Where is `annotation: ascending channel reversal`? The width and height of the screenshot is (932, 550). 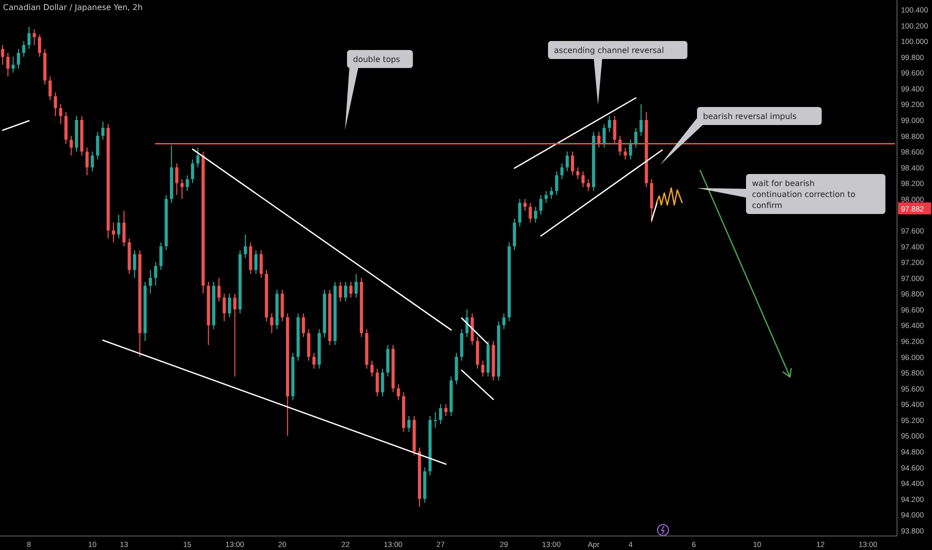
annotation: ascending channel reversal is located at coordinates (609, 50).